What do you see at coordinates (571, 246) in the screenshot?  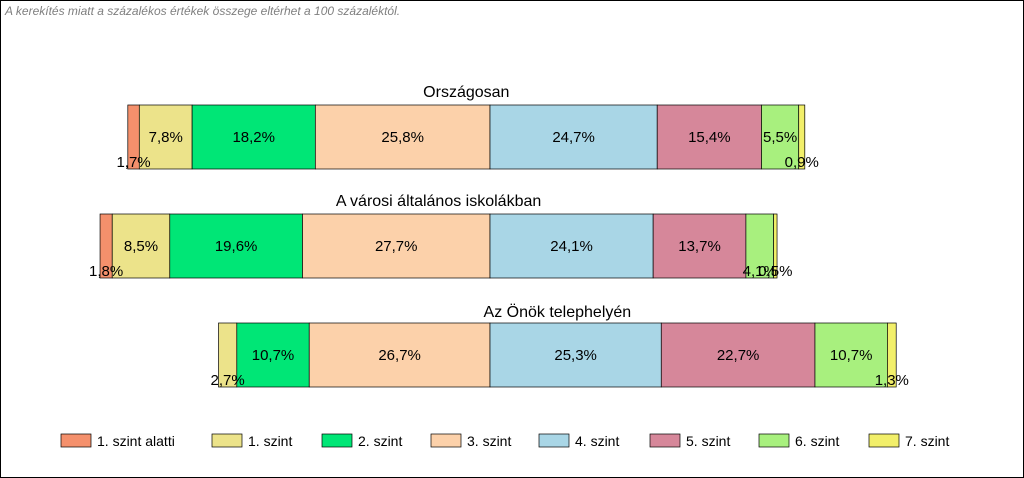 I see `bar-2-label-5: 24,1%` at bounding box center [571, 246].